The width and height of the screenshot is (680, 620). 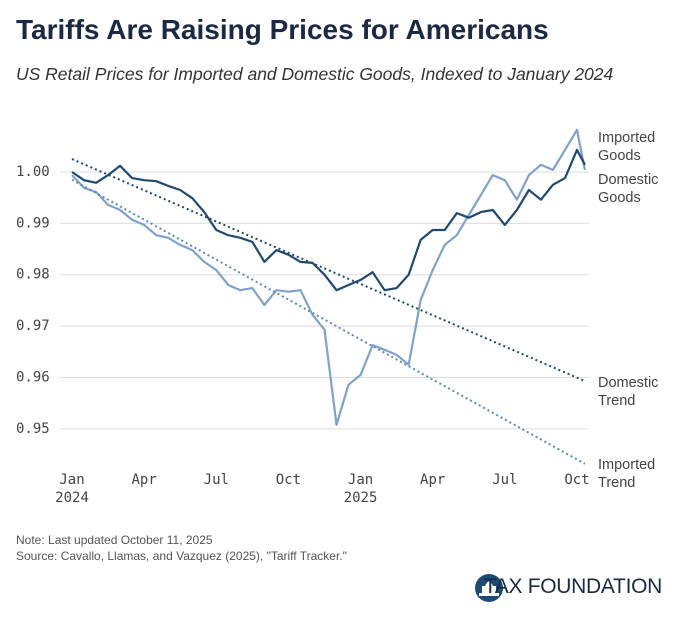 What do you see at coordinates (33, 378) in the screenshot?
I see `y-tick-label: 0.96` at bounding box center [33, 378].